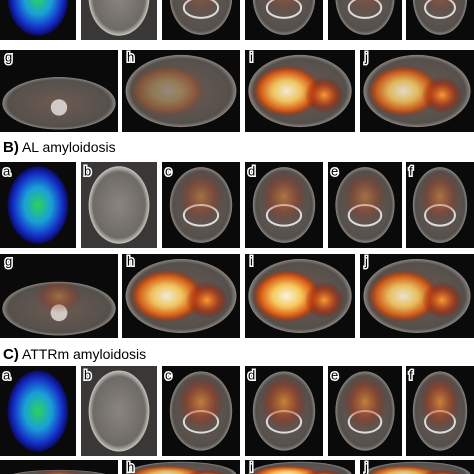  I want to click on section-title: AL amyloidosis, so click(69, 147).